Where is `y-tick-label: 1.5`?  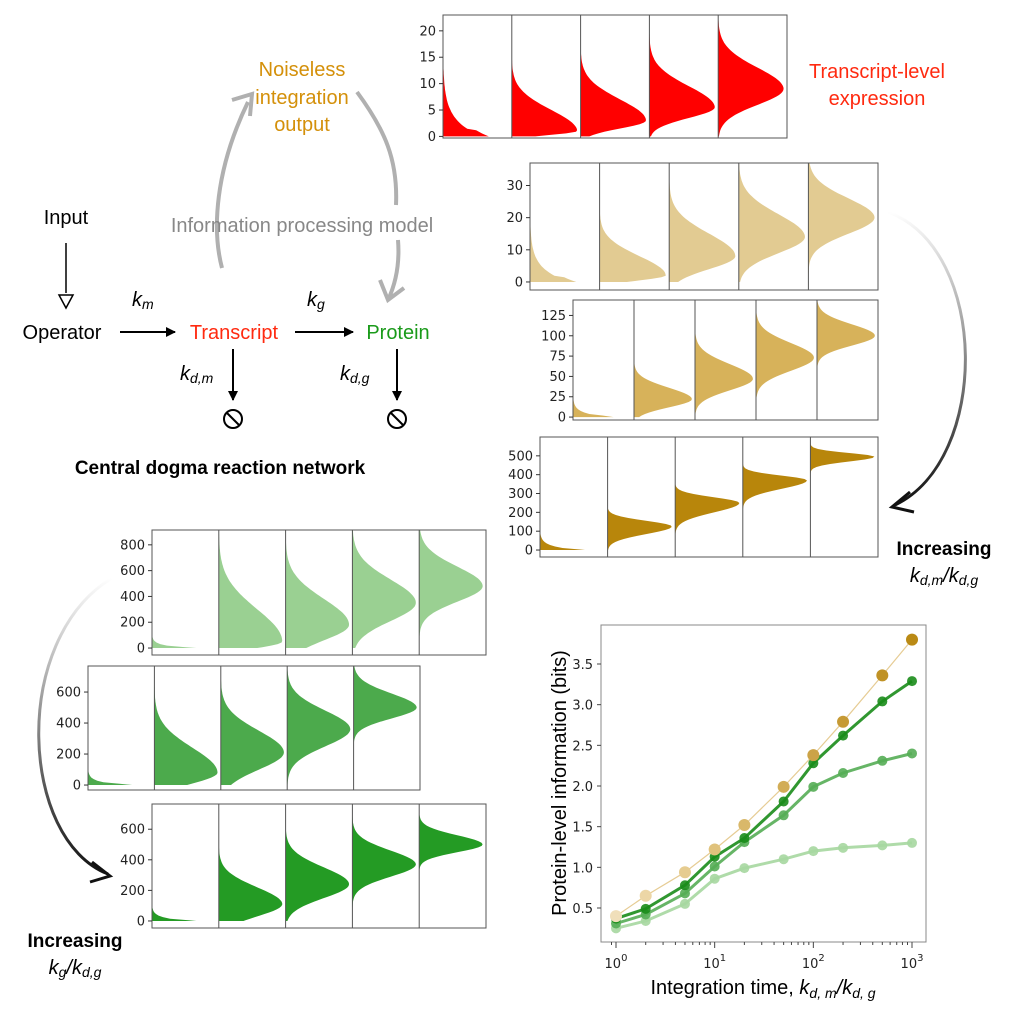 y-tick-label: 1.5 is located at coordinates (582, 828).